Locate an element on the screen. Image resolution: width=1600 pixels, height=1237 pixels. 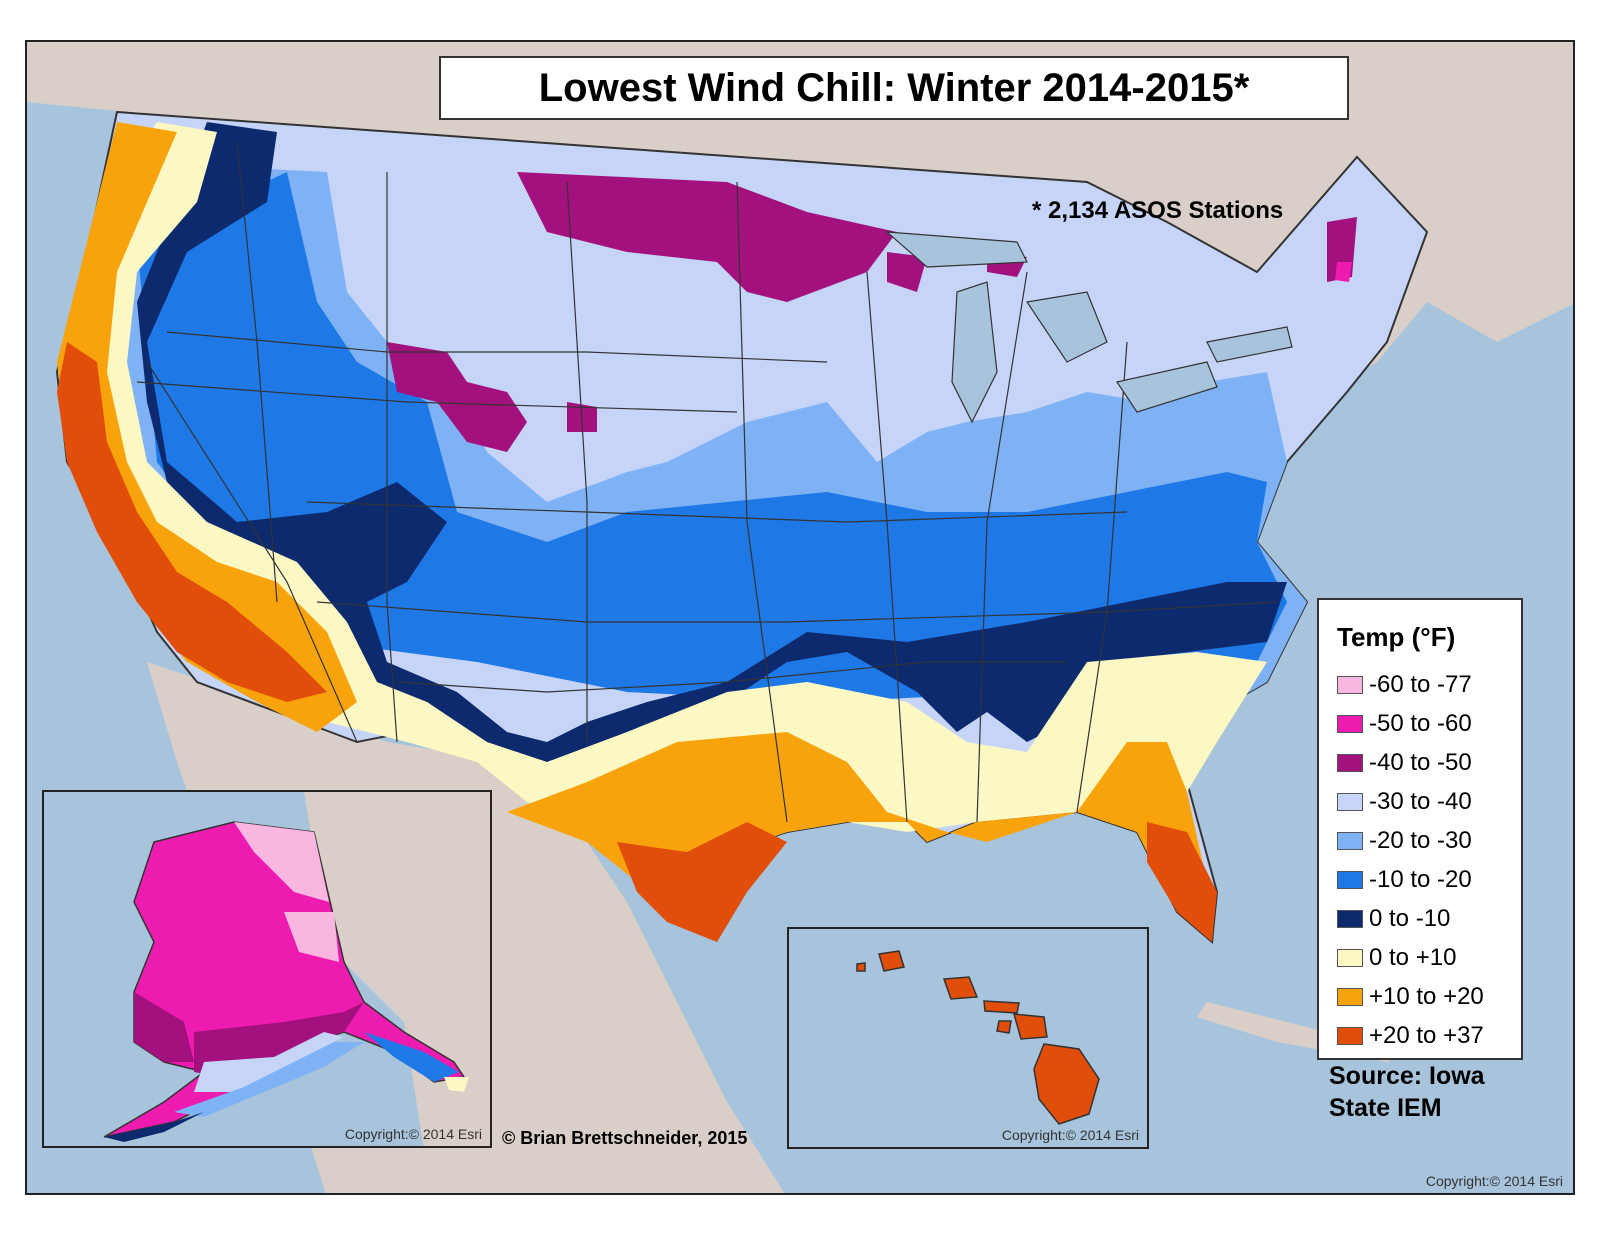
legend-item: -20 to -30 is located at coordinates (1429, 840).